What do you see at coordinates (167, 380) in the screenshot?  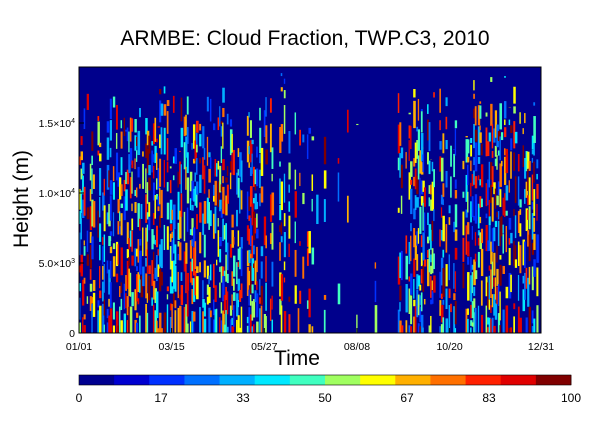 I see `colorbar-swatch` at bounding box center [167, 380].